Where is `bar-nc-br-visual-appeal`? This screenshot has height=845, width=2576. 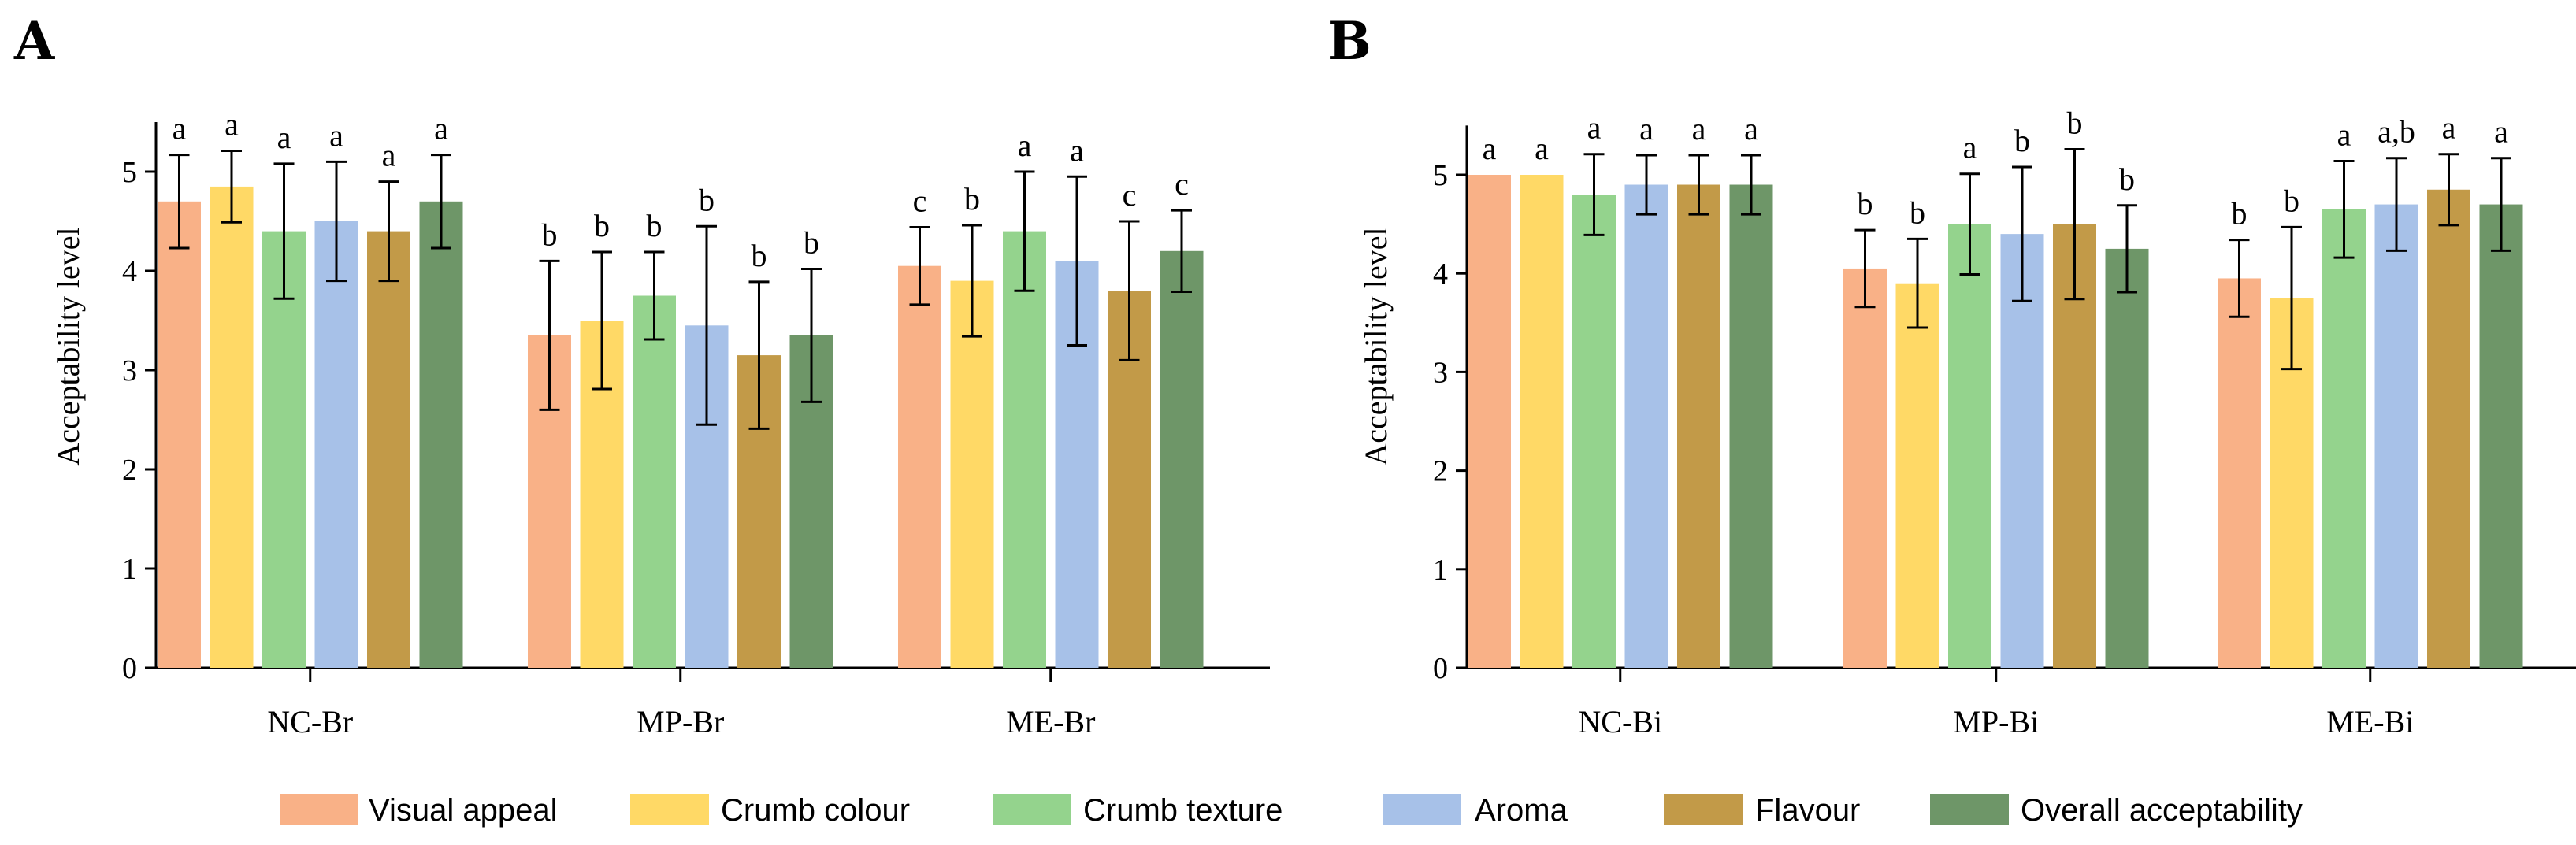 bar-nc-br-visual-appeal is located at coordinates (179, 435).